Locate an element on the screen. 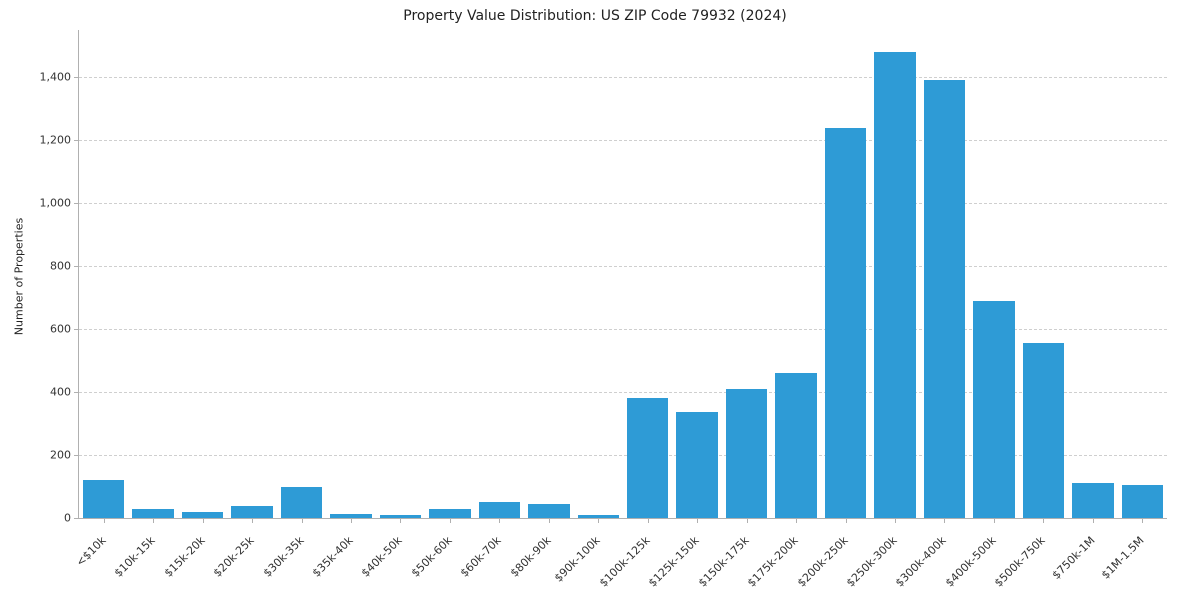 This screenshot has width=1190, height=590. bar-<$10k is located at coordinates (103, 499).